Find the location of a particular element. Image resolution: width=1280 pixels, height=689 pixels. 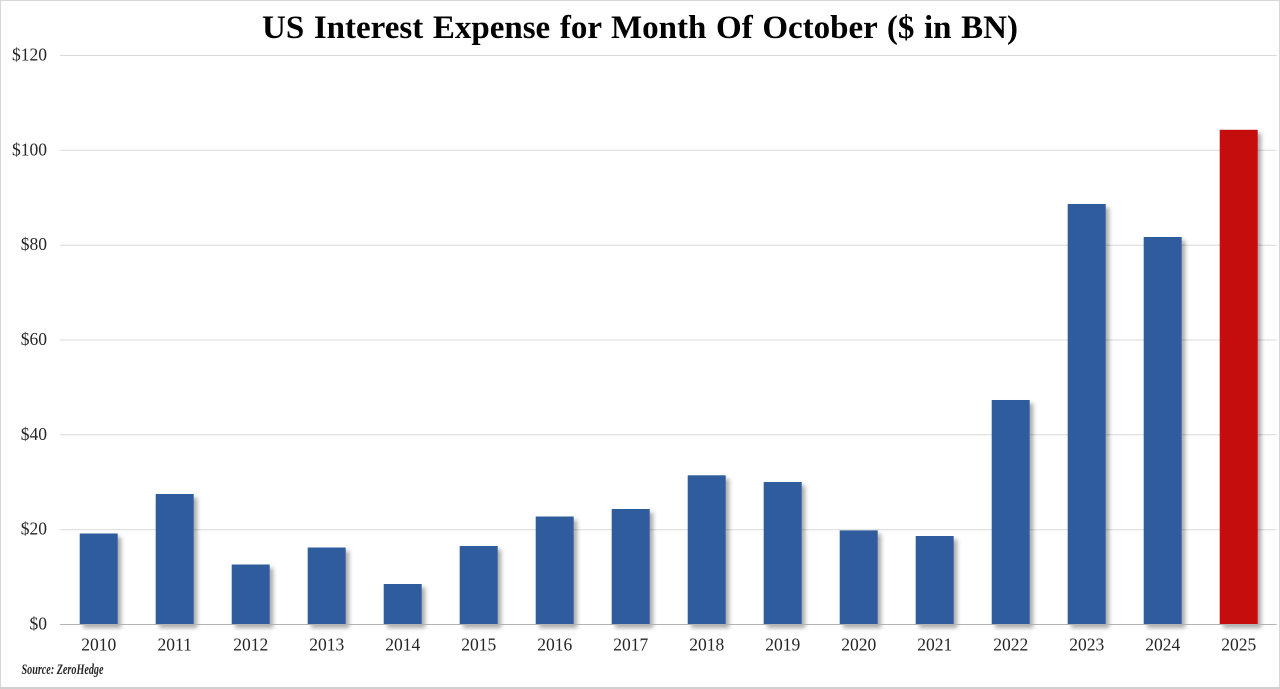

svg-text: 2019 is located at coordinates (782, 644).